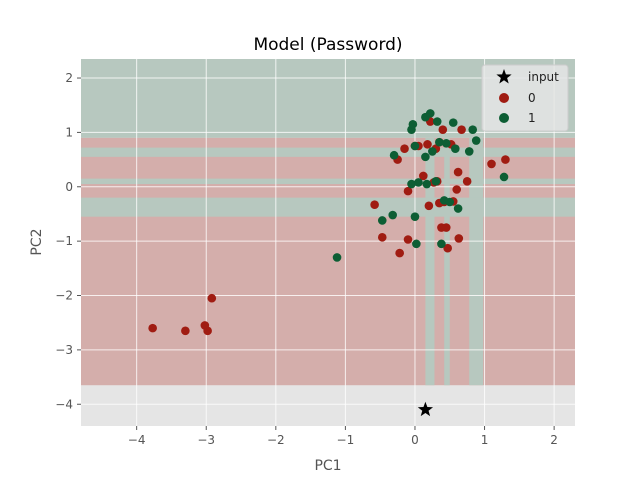 The image size is (640, 480). I want to click on x-axis: −4 −3 −2 −1 0 1 2, so click(343, 436).